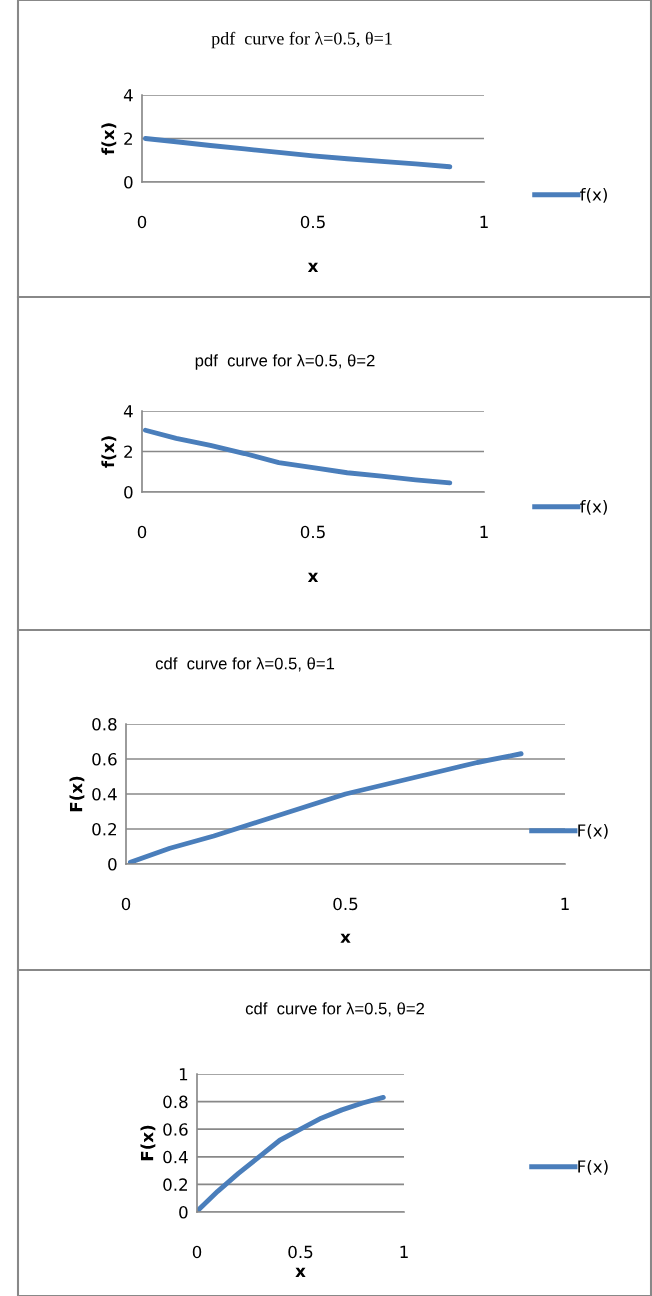  I want to click on chart-title: cdf curve for λ=0.5, θ=2, so click(335, 1009).